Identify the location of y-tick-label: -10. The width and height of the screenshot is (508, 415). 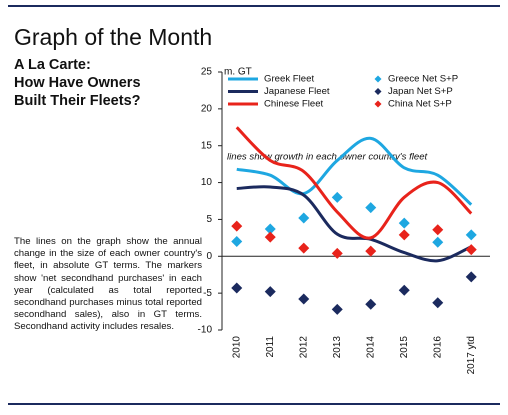
(205, 330).